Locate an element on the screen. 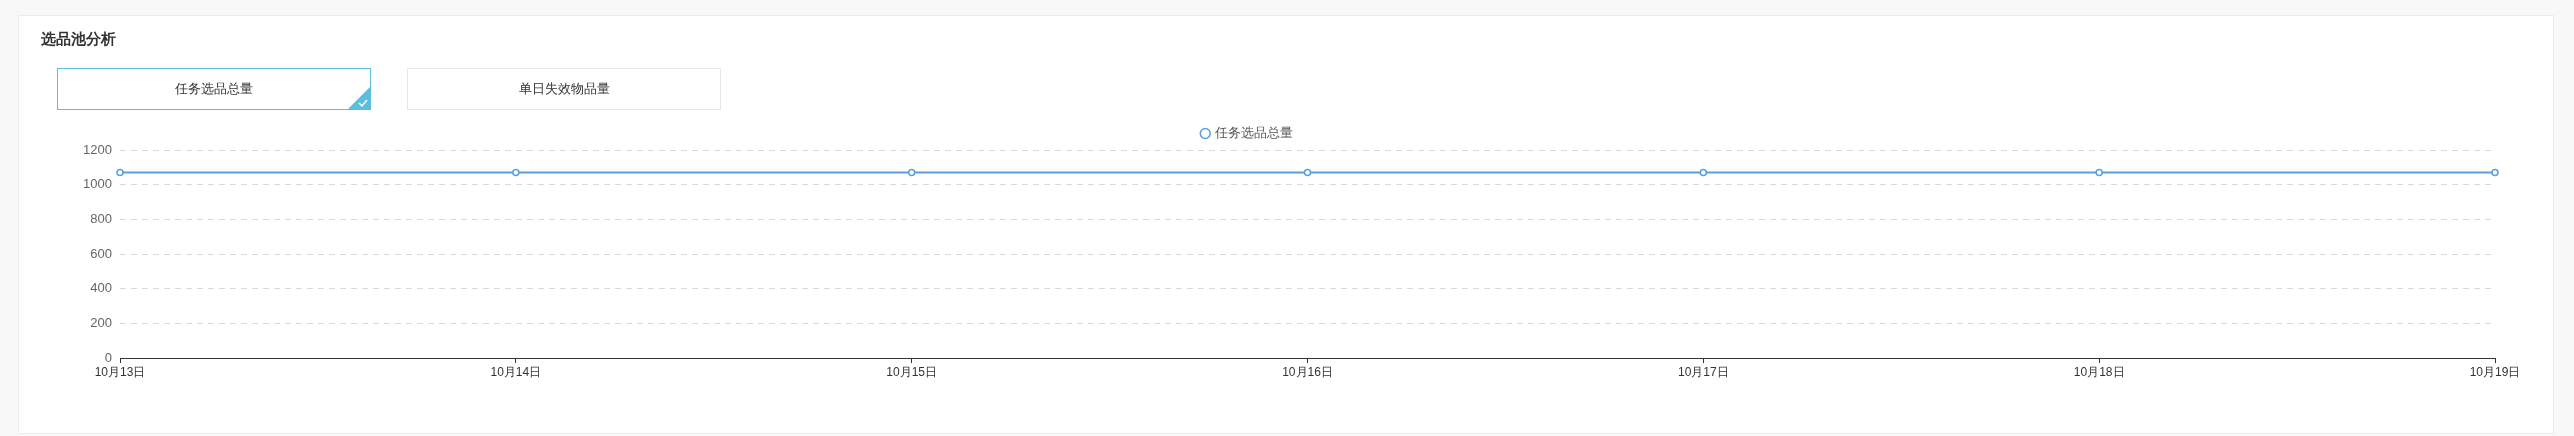 The height and width of the screenshot is (436, 2574). chart-title: 选品池分析 is located at coordinates (78, 39).